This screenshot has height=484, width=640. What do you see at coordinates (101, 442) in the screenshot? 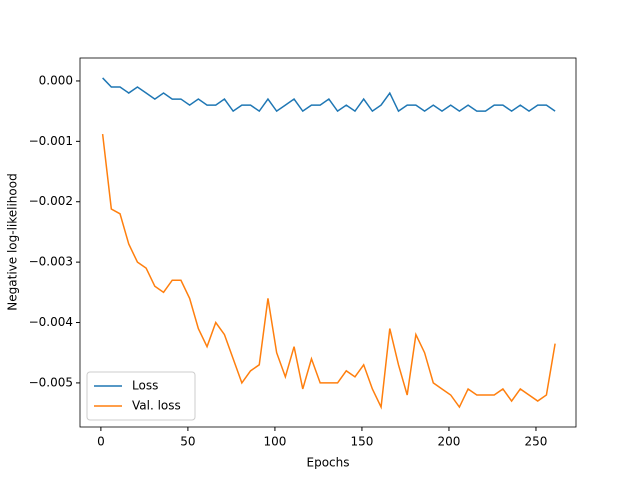
I see `x-tick-label: 0` at bounding box center [101, 442].